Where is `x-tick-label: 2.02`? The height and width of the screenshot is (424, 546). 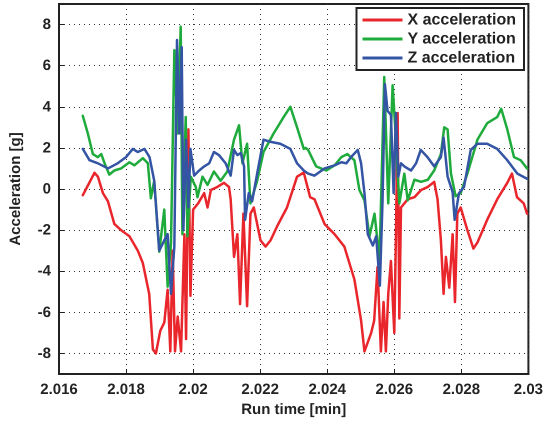
x-tick-label: 2.02 is located at coordinates (193, 389).